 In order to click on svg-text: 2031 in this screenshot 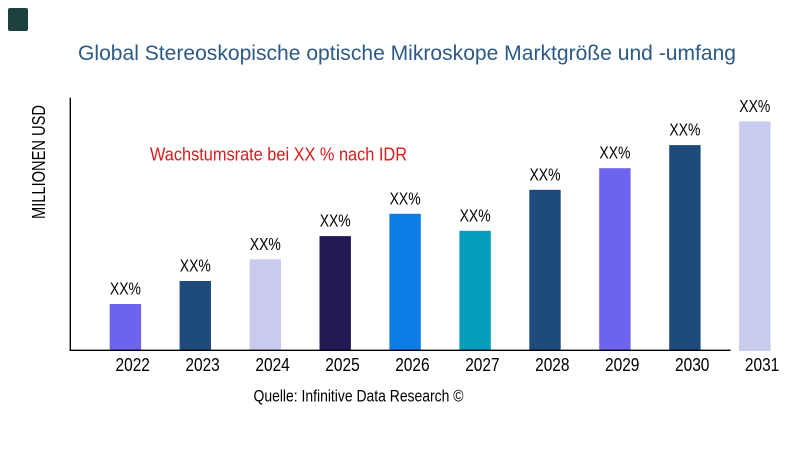, I will do `click(762, 364)`.